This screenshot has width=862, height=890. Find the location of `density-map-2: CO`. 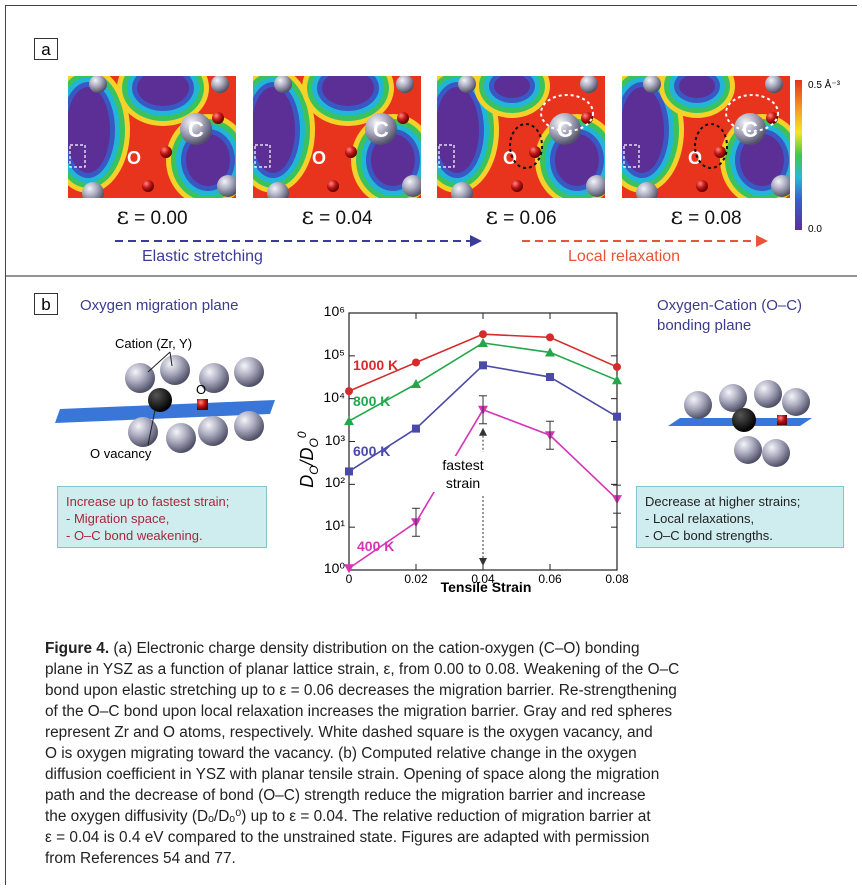

density-map-2: CO is located at coordinates (521, 137).